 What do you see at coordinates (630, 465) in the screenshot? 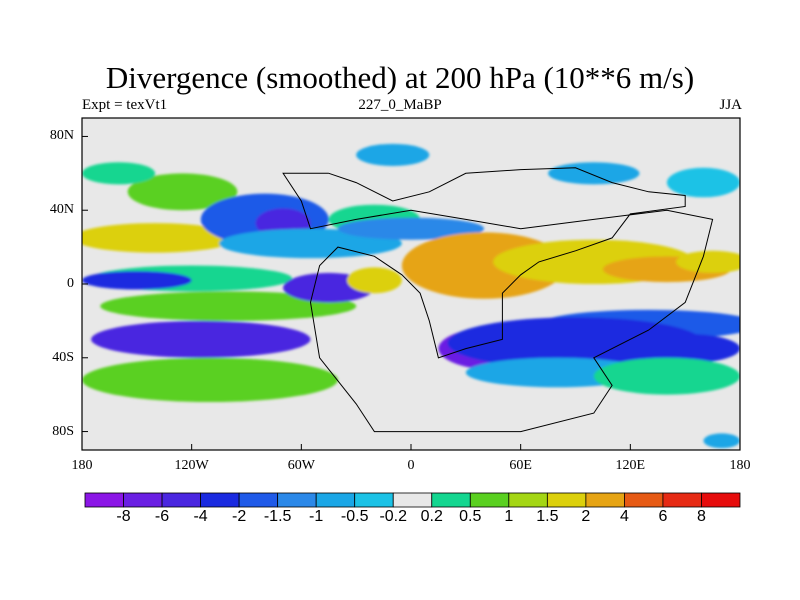
I see `lon-label: 120E` at bounding box center [630, 465].